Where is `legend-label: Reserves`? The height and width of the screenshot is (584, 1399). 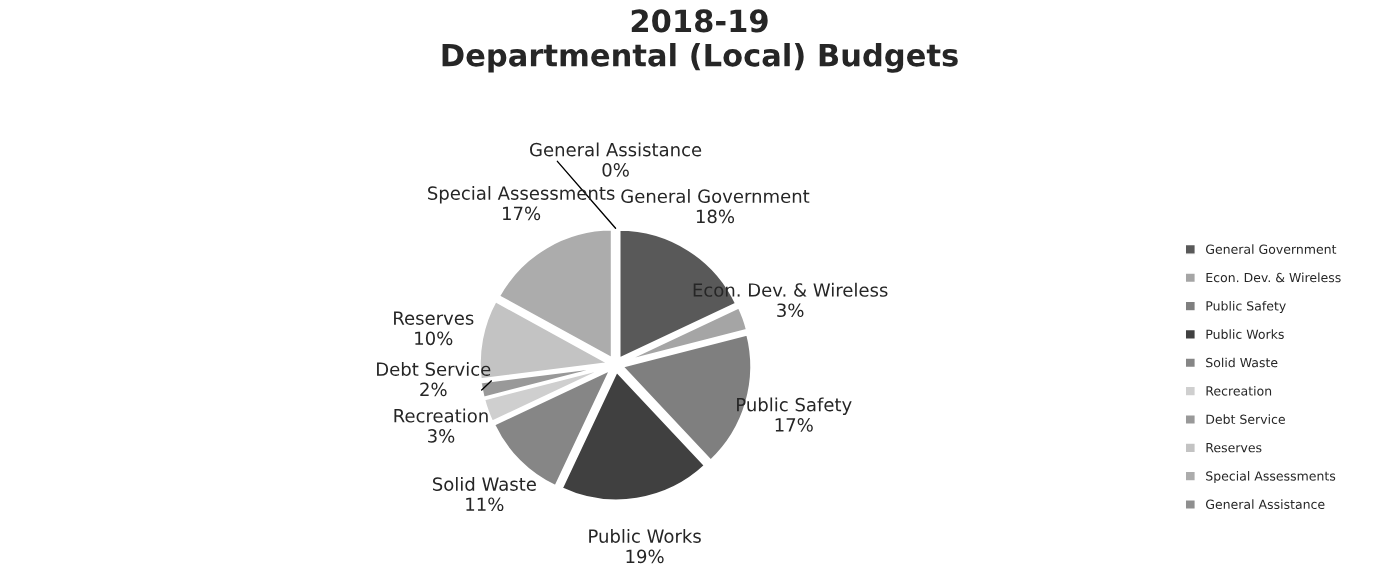
legend-label: Reserves is located at coordinates (1234, 448).